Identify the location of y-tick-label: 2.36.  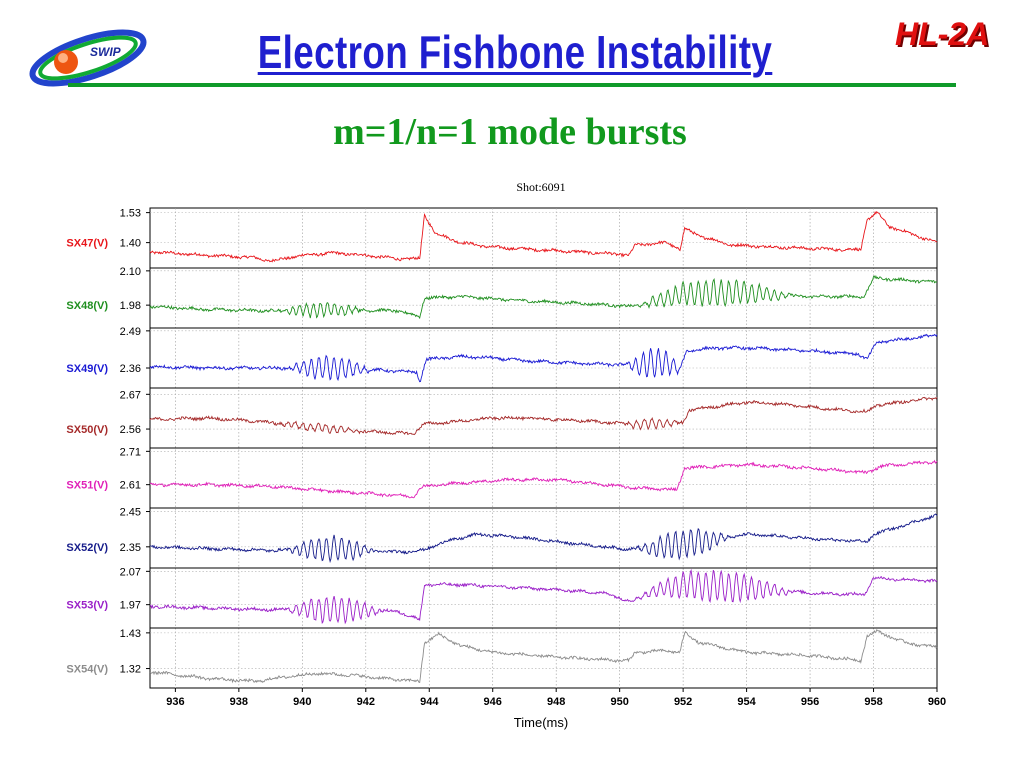
(130, 369).